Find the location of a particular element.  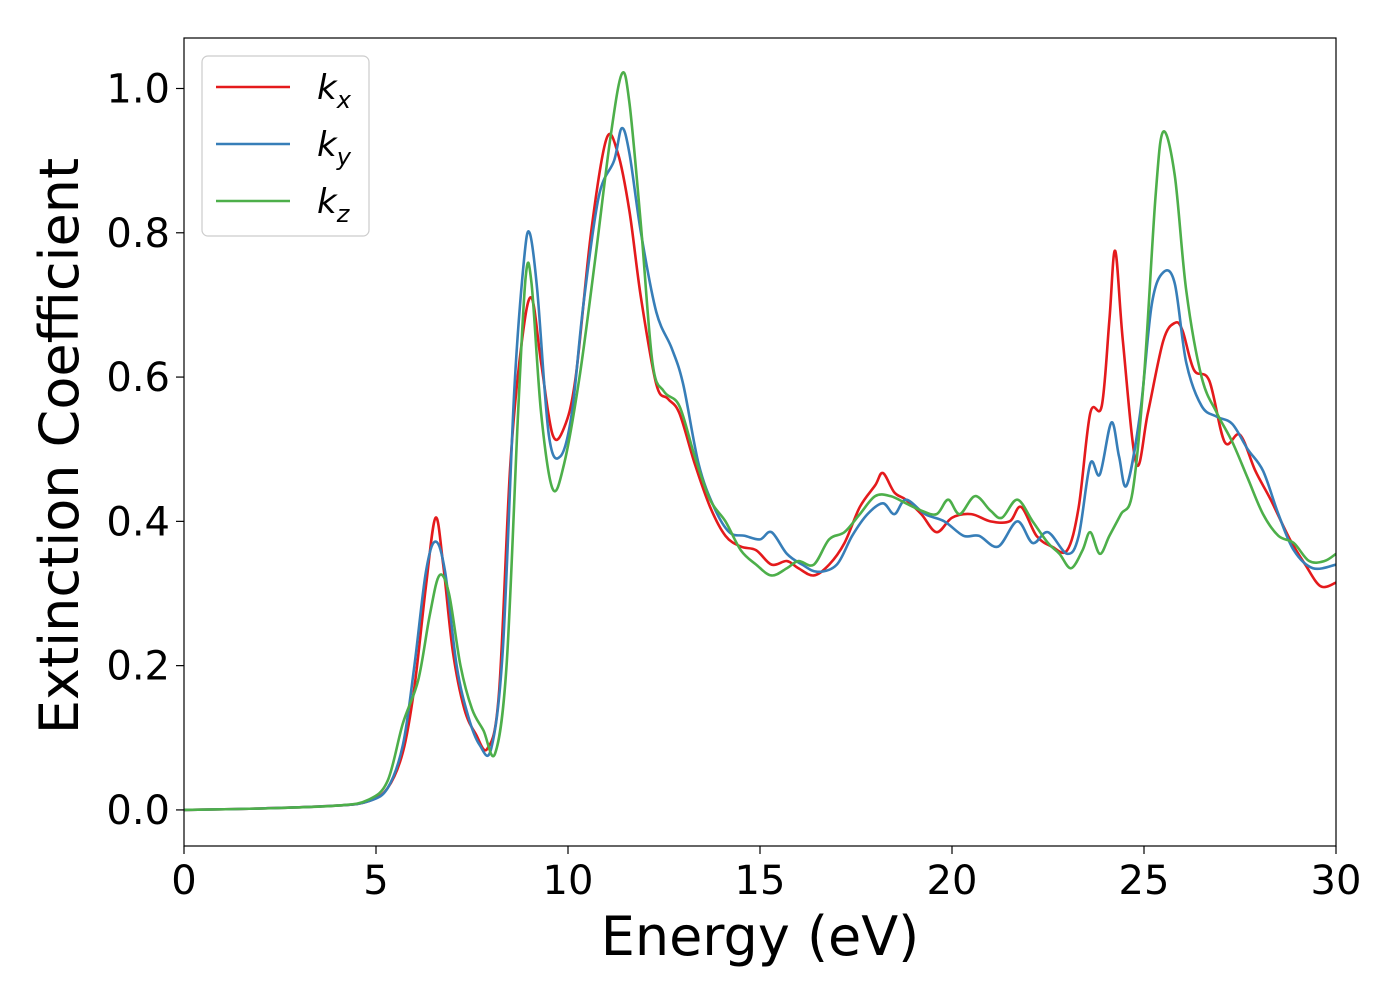

legend-label: ky is located at coordinates (334, 148).